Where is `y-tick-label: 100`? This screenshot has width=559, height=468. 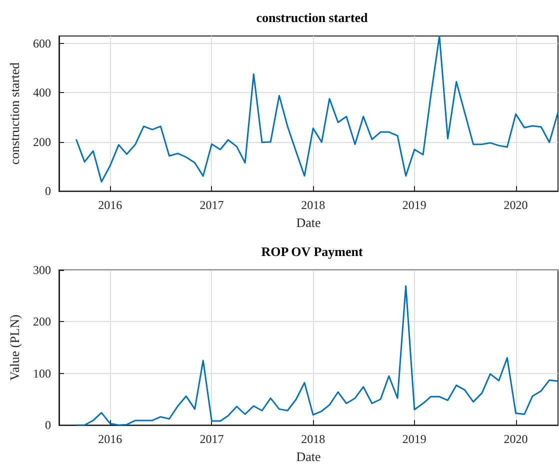 y-tick-label: 100 is located at coordinates (42, 373).